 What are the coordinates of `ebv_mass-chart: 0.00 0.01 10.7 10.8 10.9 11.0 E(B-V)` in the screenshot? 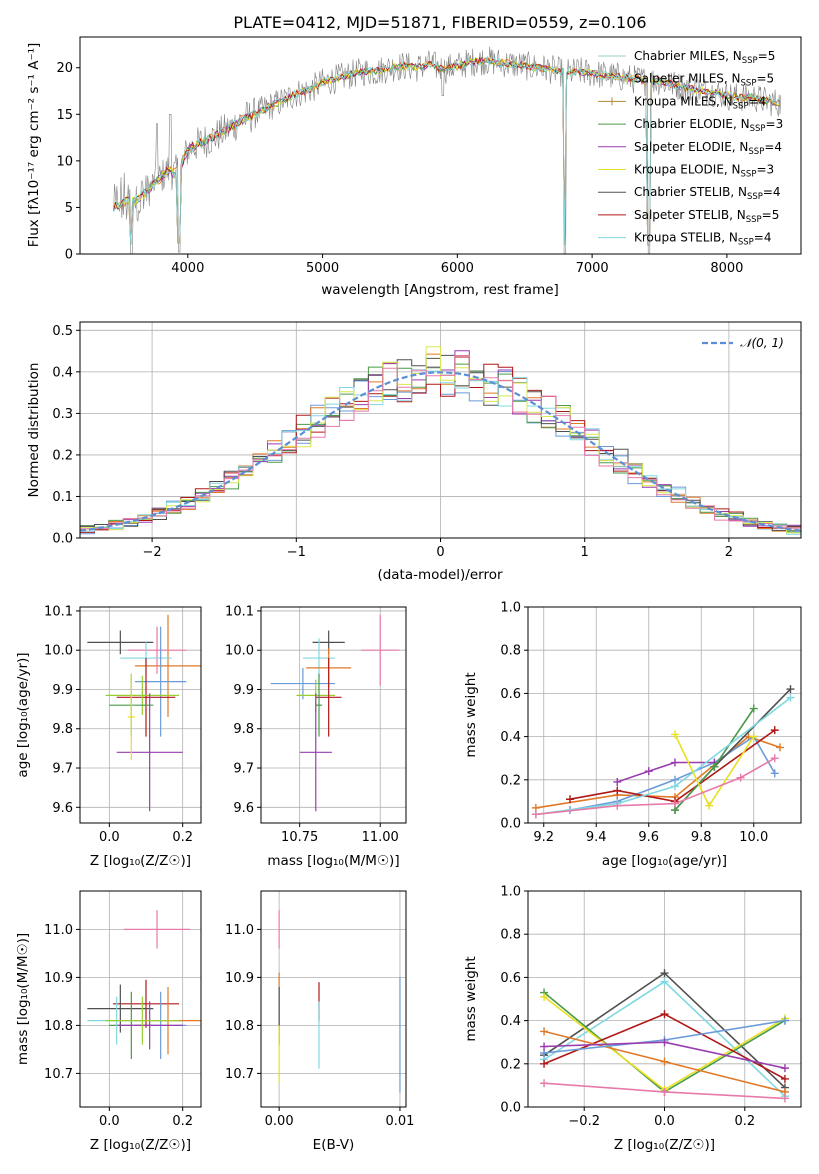 It's located at (319, 1021).